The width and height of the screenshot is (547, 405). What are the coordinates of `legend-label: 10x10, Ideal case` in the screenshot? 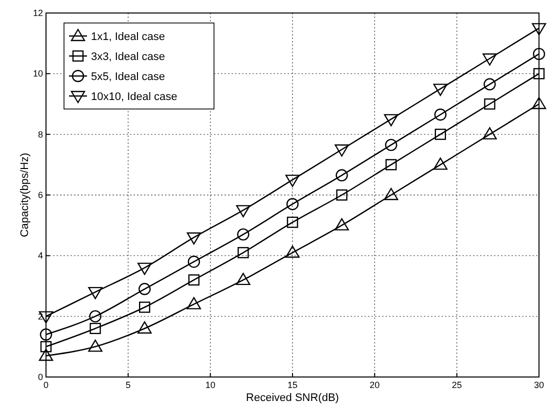 It's located at (134, 97).